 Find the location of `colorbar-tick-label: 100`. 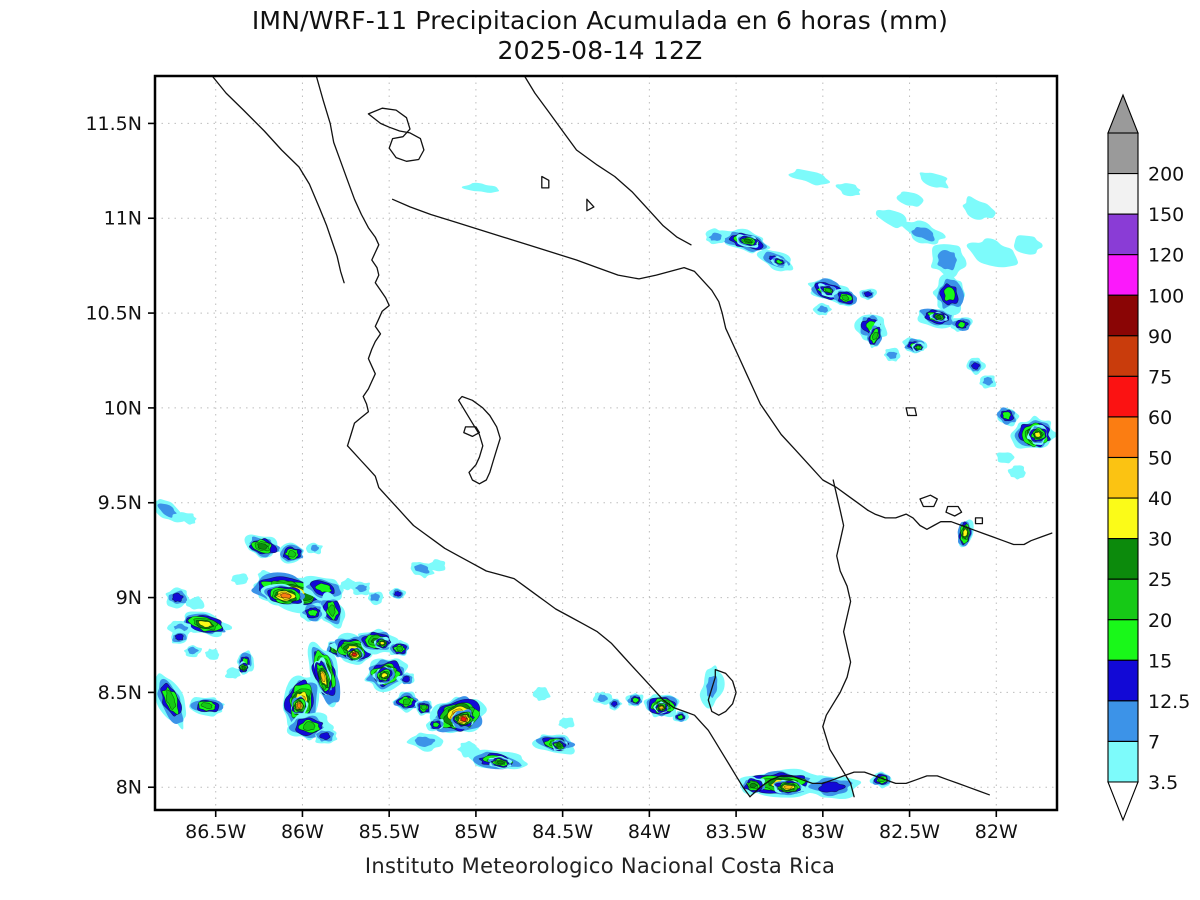

colorbar-tick-label: 100 is located at coordinates (1166, 296).